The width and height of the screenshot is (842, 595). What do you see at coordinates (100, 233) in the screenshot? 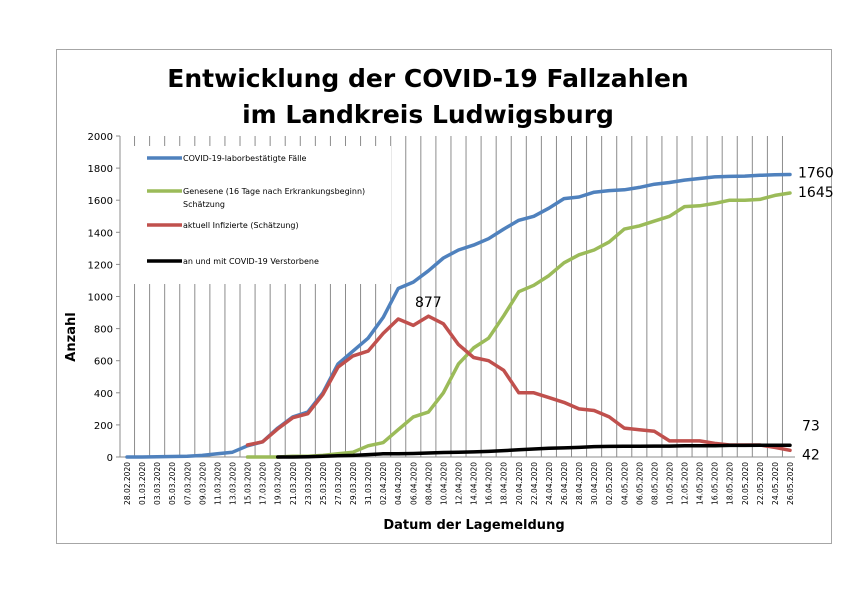
I see `y-tick-label: 1400` at bounding box center [100, 233].